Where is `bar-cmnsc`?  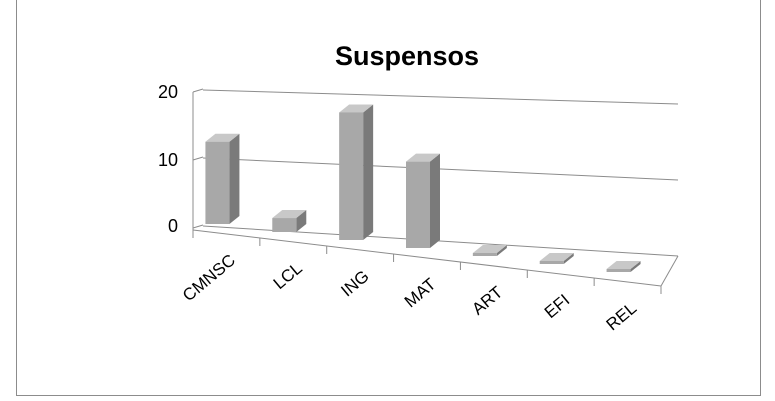
bar-cmnsc is located at coordinates (222, 178).